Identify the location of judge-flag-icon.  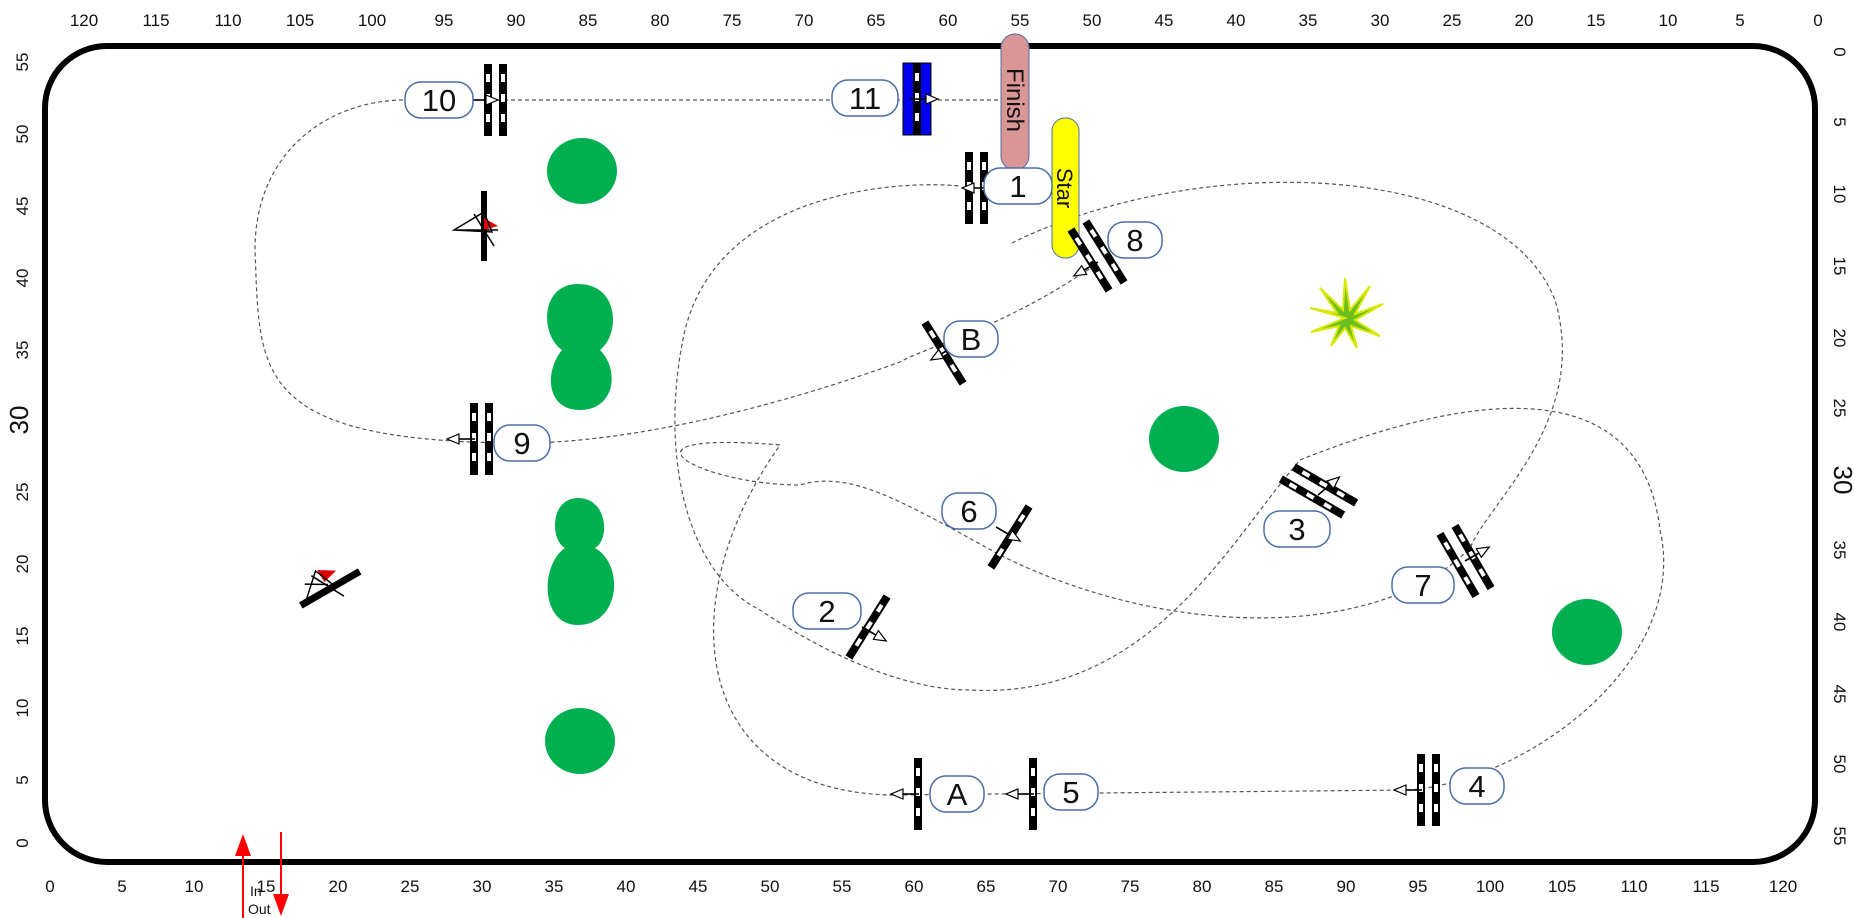
(330, 588).